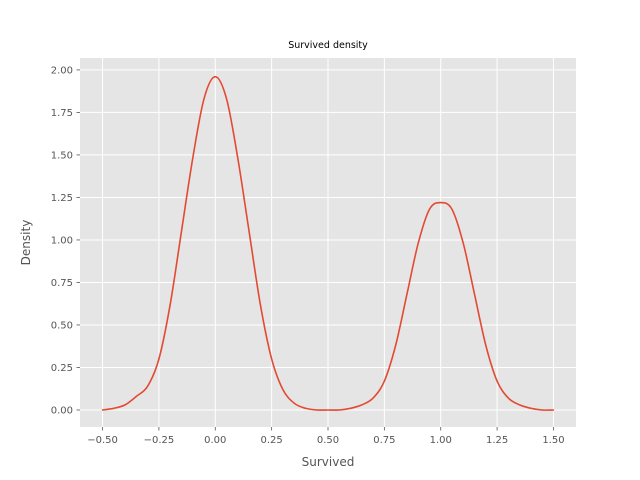  What do you see at coordinates (384, 440) in the screenshot?
I see `x-tick-label: 0.75` at bounding box center [384, 440].